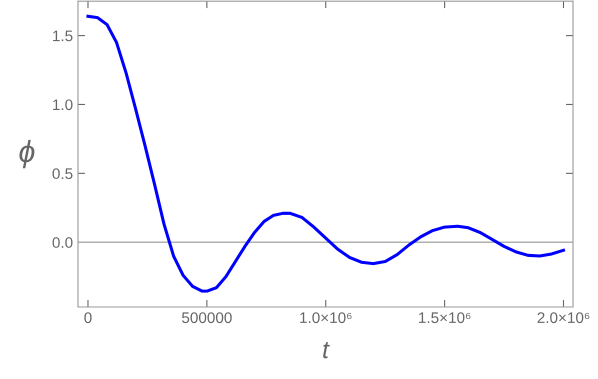 This screenshot has height=379, width=598. Describe the element at coordinates (444, 318) in the screenshot. I see `x-tick-label: 1.5×10⁶` at that location.